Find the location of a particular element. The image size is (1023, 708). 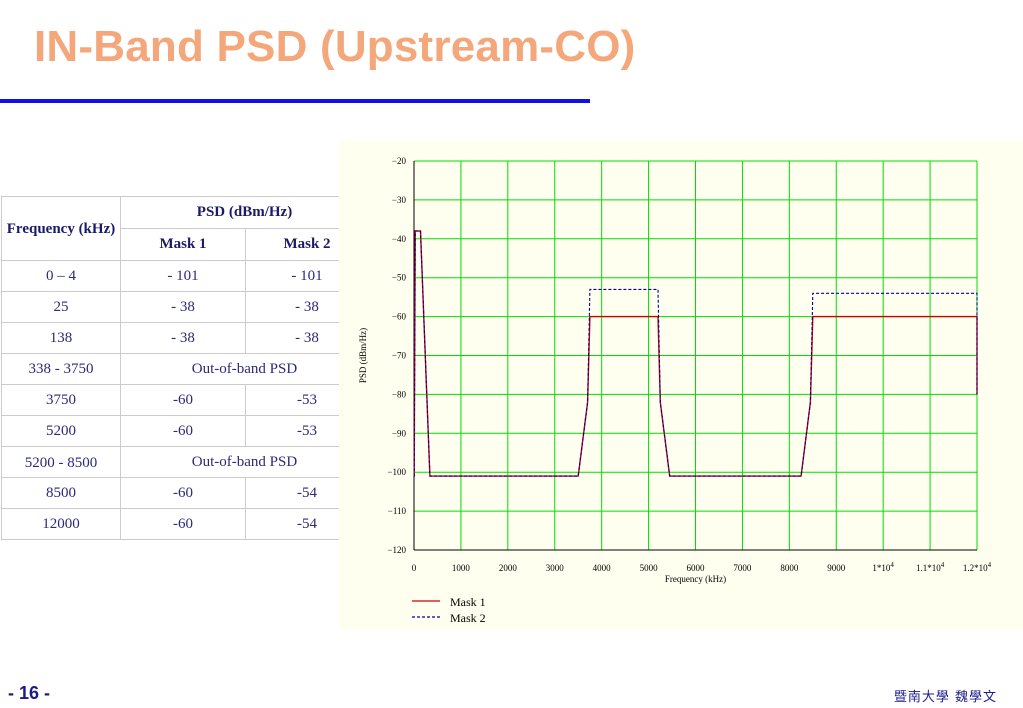

cell-frequency: 3750 is located at coordinates (61, 400).